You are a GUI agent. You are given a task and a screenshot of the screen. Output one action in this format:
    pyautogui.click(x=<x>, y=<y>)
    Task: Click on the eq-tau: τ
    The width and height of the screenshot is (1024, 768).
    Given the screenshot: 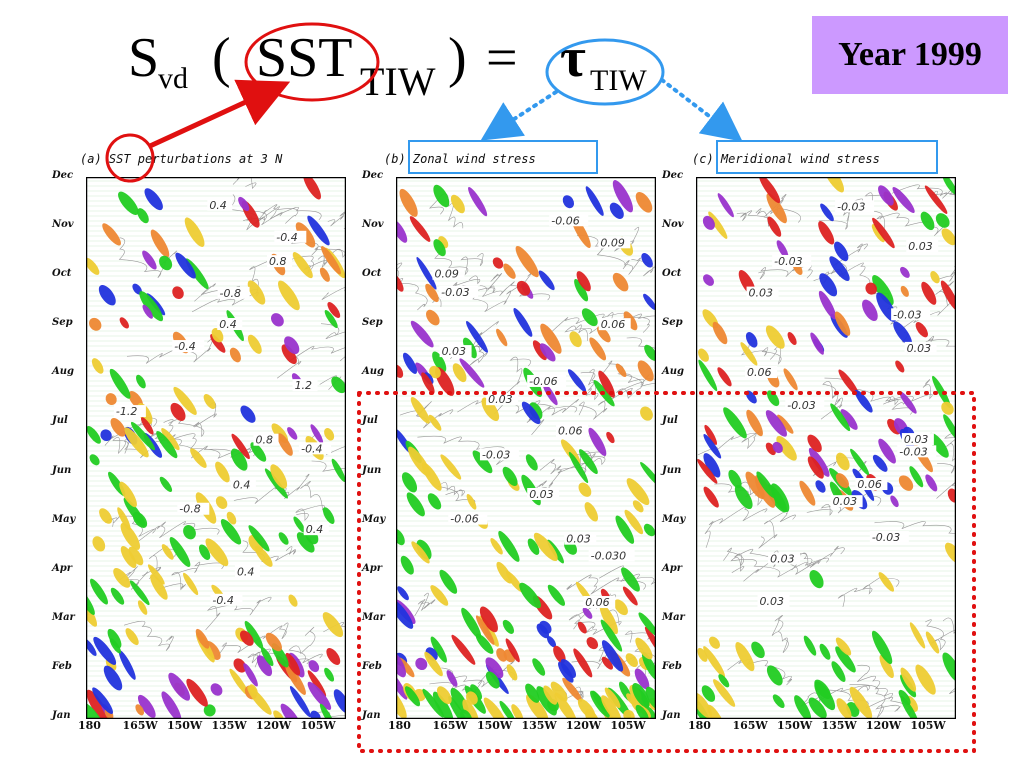 What is the action you would take?
    pyautogui.click(x=573, y=58)
    